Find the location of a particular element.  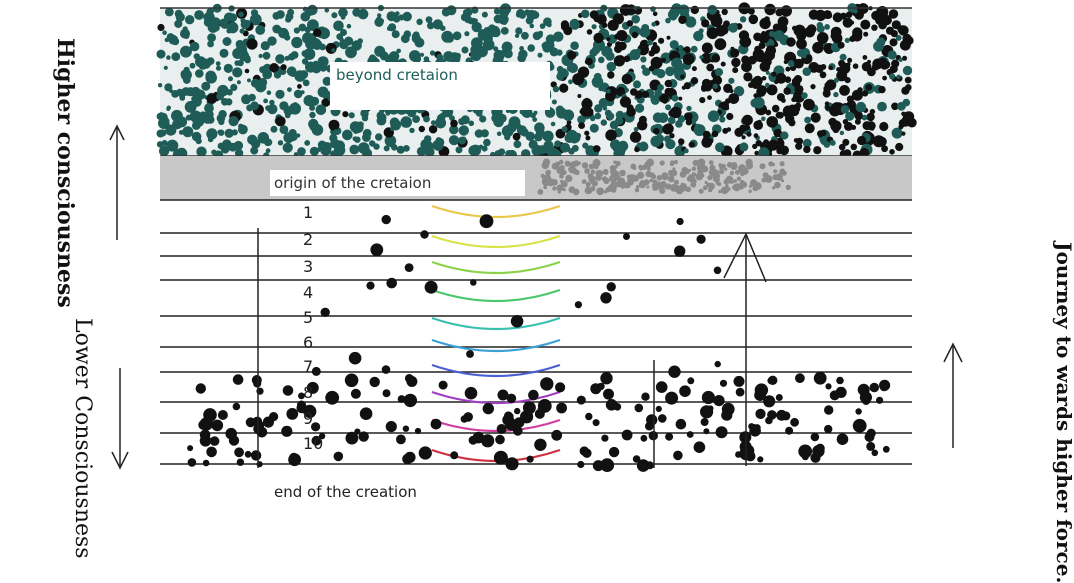

level-number-7: 7 is located at coordinates (308, 366).